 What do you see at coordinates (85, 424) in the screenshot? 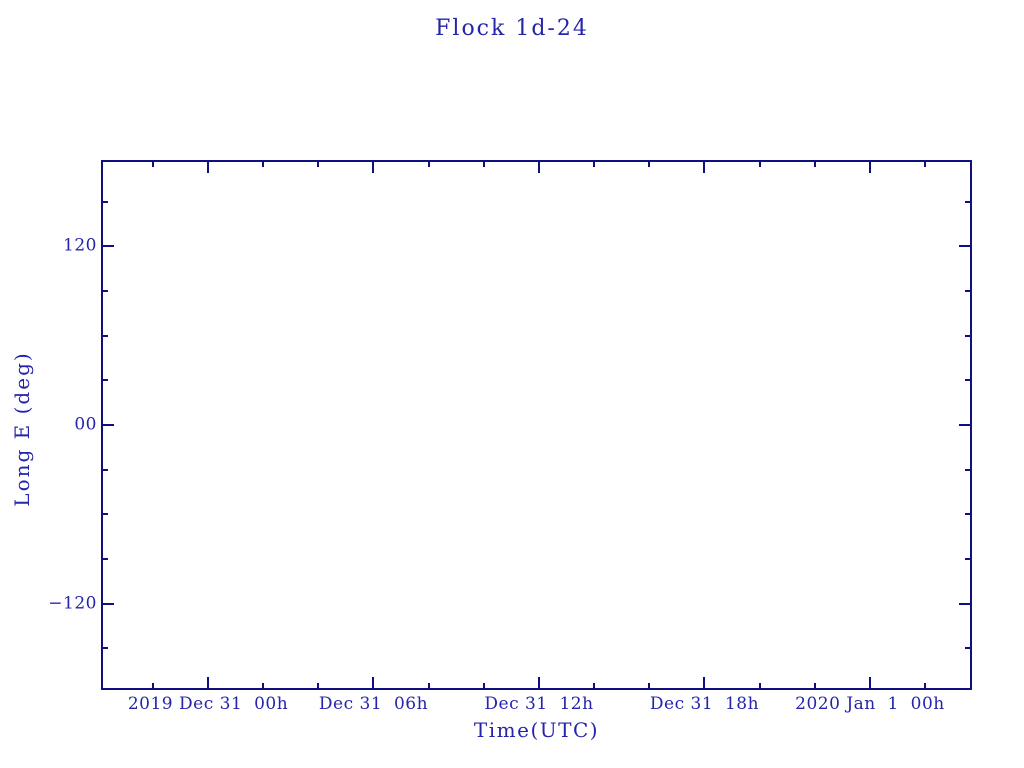
I see `y-tick-label: 00` at bounding box center [85, 424].